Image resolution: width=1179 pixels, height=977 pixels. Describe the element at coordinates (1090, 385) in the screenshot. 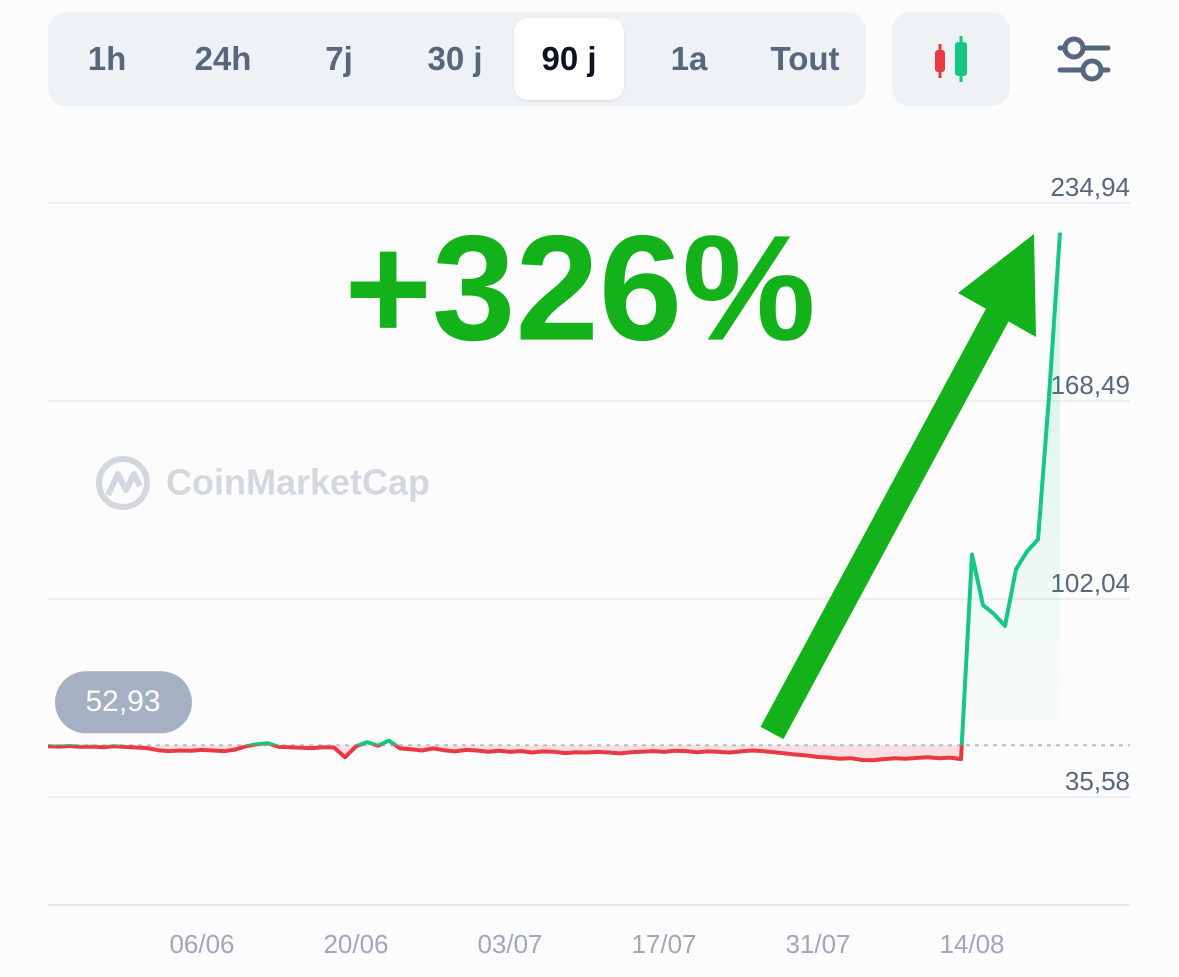

I see `y-tick-label: 168,49` at that location.